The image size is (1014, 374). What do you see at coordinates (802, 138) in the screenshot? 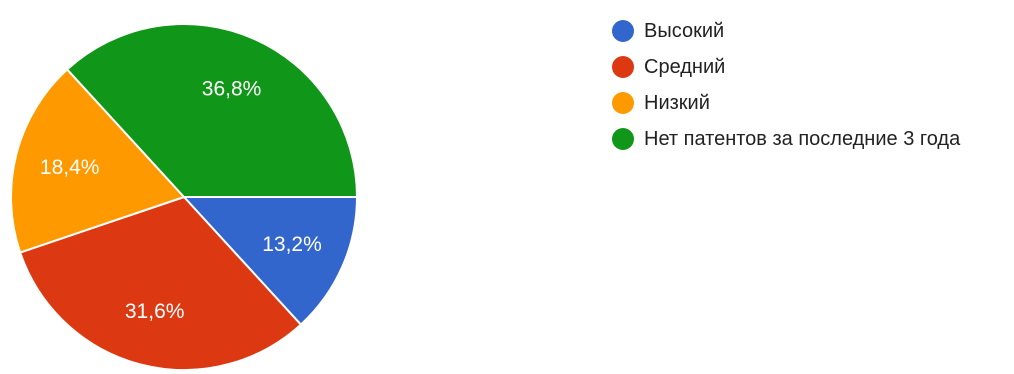
I see `legend-label: Нет патентов за последние 3 года` at bounding box center [802, 138].